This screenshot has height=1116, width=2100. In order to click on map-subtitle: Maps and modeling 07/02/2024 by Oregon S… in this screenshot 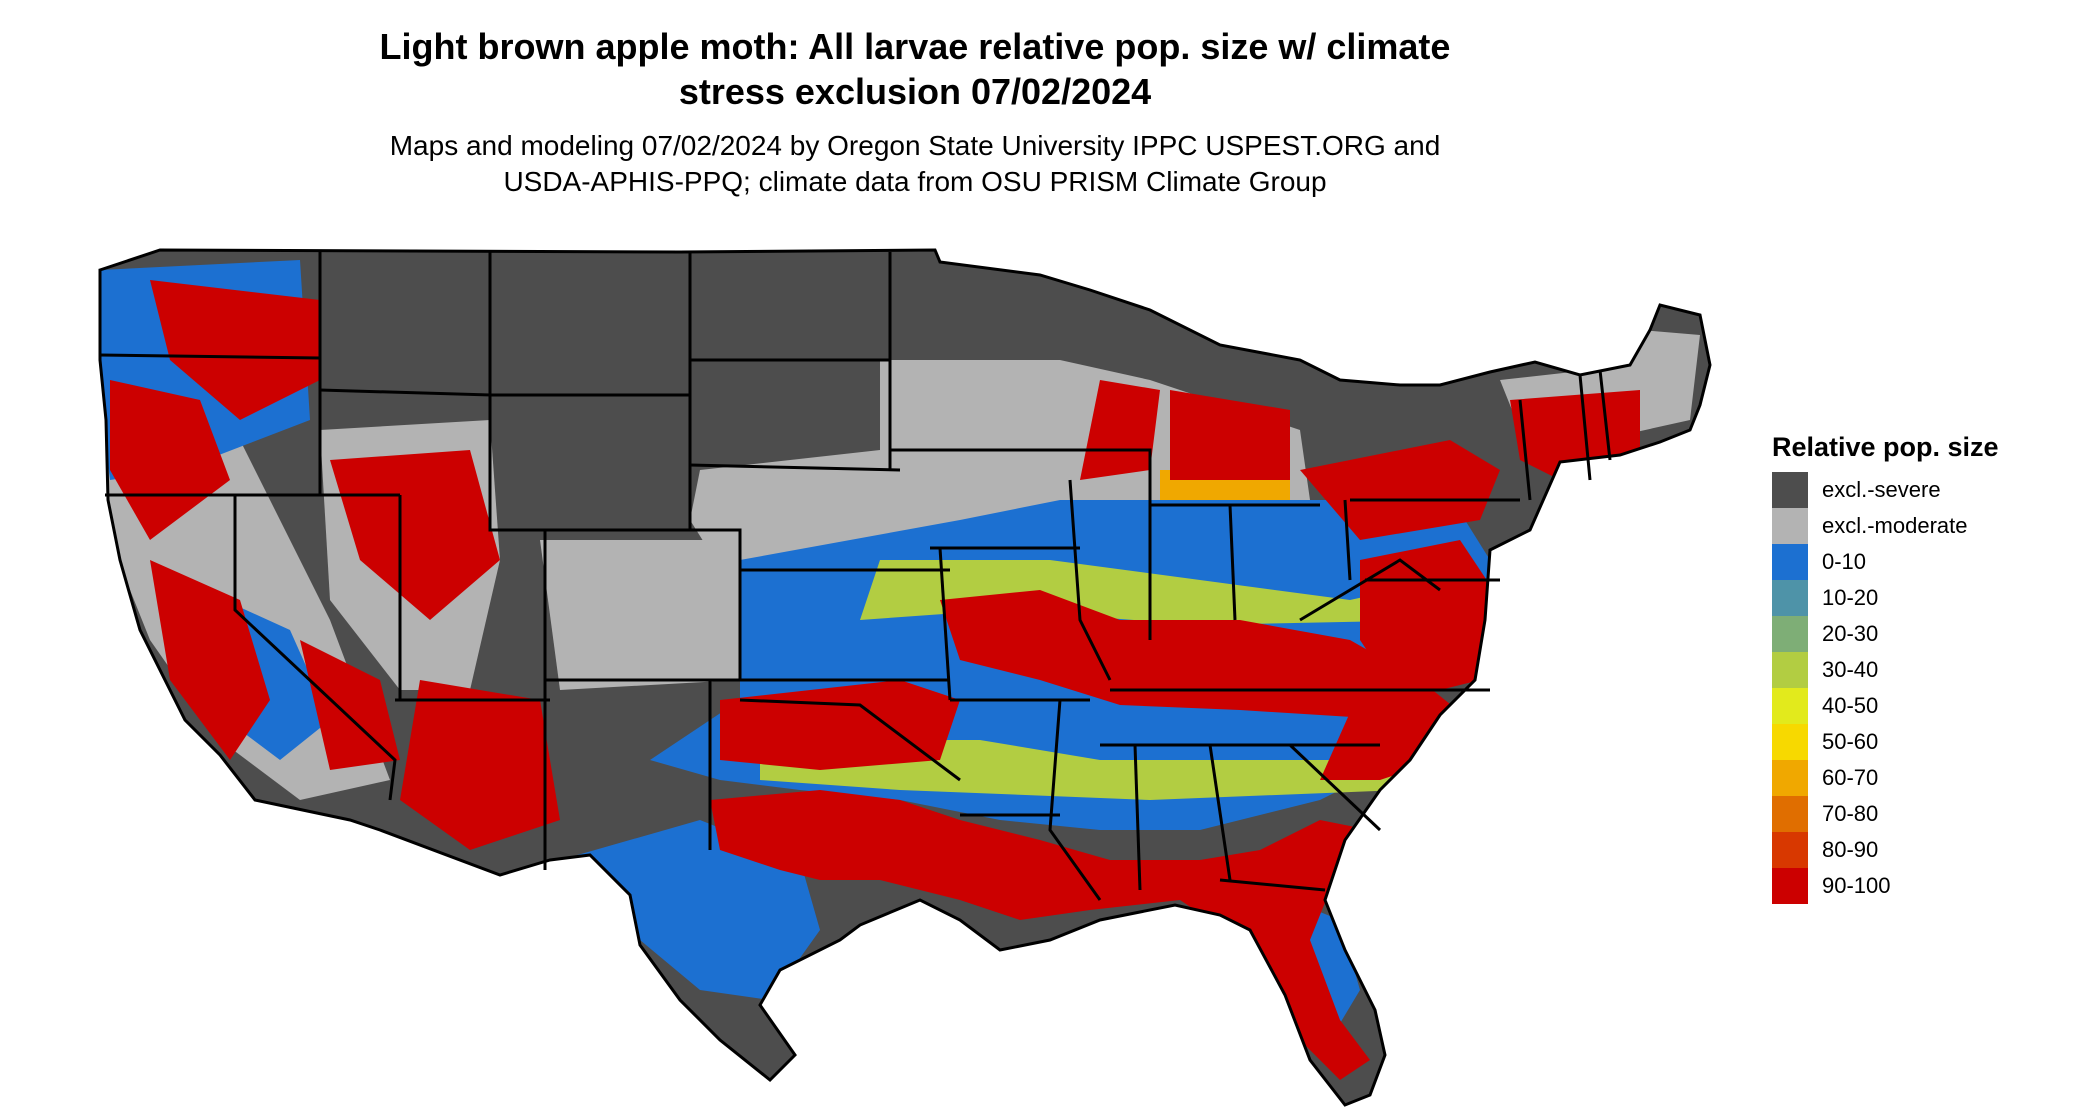, I will do `click(915, 164)`.